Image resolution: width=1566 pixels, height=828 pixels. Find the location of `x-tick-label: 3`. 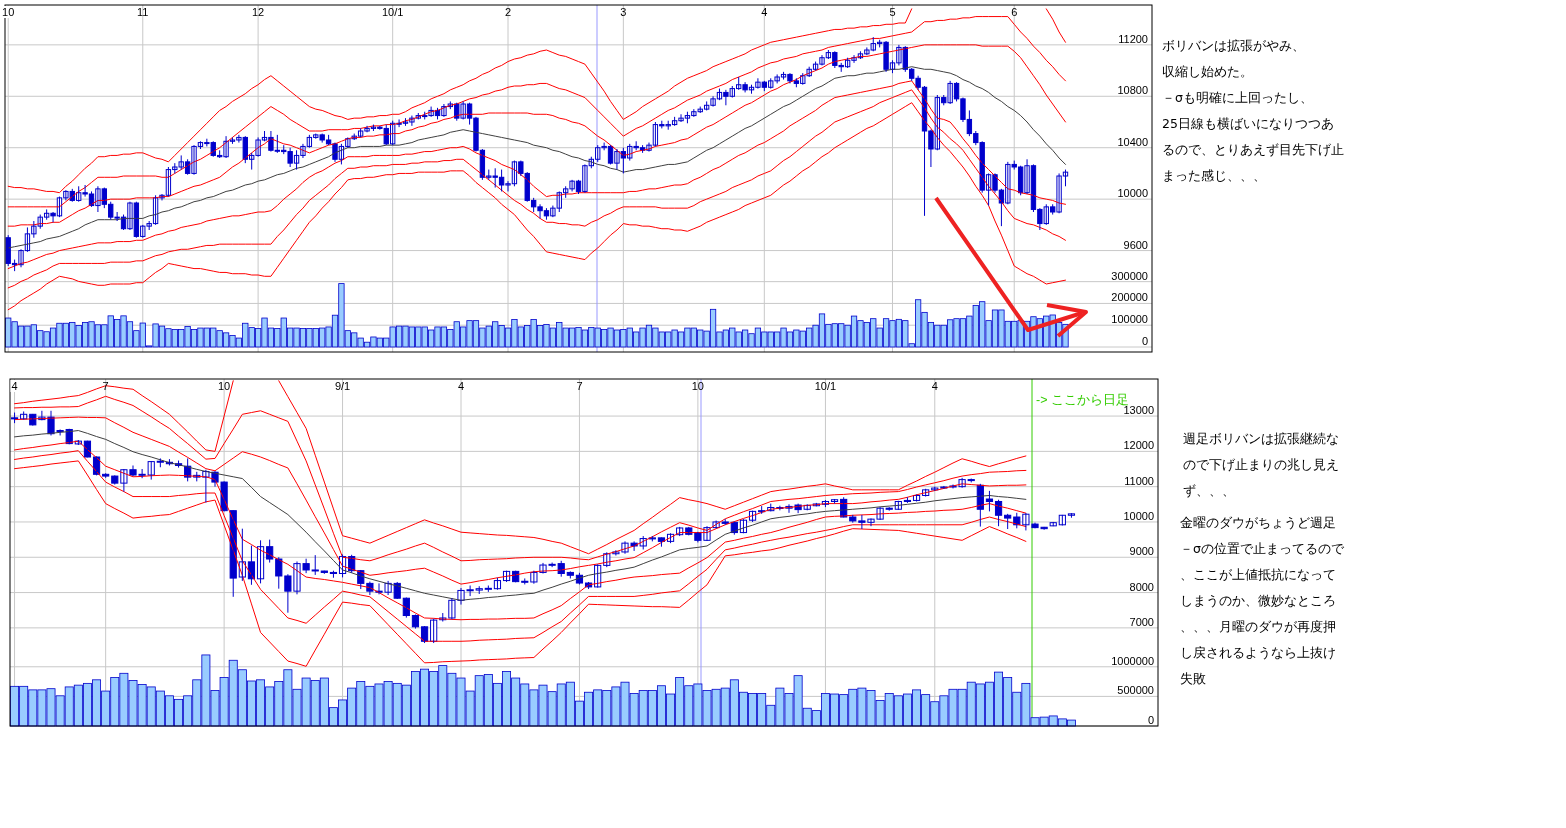

x-tick-label: 3 is located at coordinates (623, 12).